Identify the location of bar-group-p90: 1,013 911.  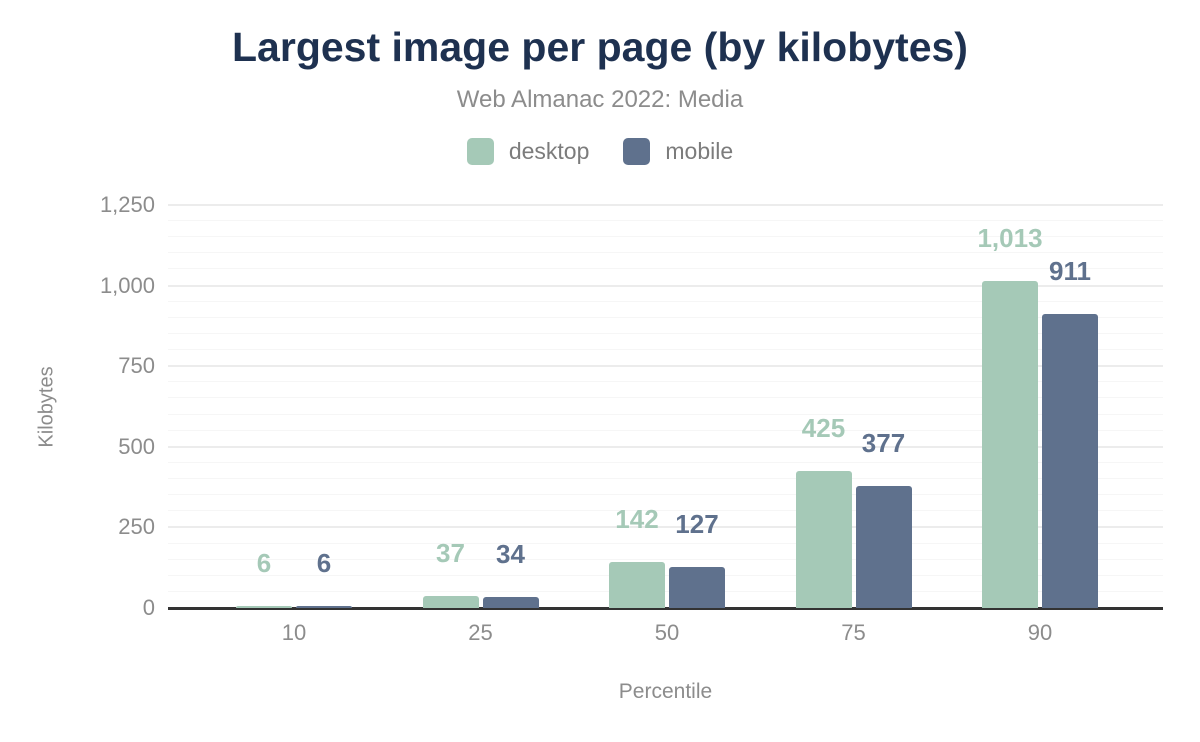
(1037, 416).